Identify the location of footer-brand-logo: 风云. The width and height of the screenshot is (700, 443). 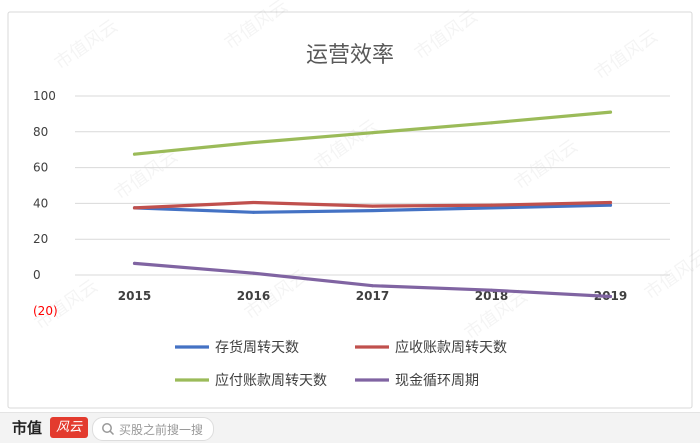
(69, 427).